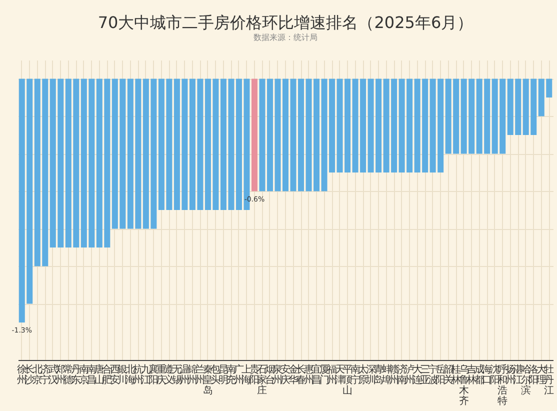  What do you see at coordinates (262, 380) in the screenshot?
I see `x-tick-label: 石家庄` at bounding box center [262, 380].